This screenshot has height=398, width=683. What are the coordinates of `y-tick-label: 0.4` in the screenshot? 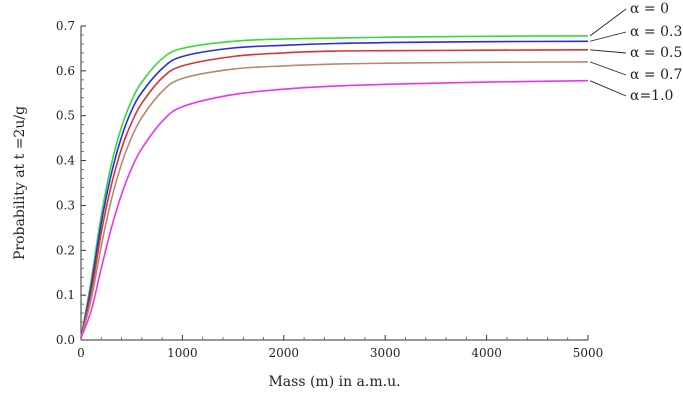 It's located at (65, 161).